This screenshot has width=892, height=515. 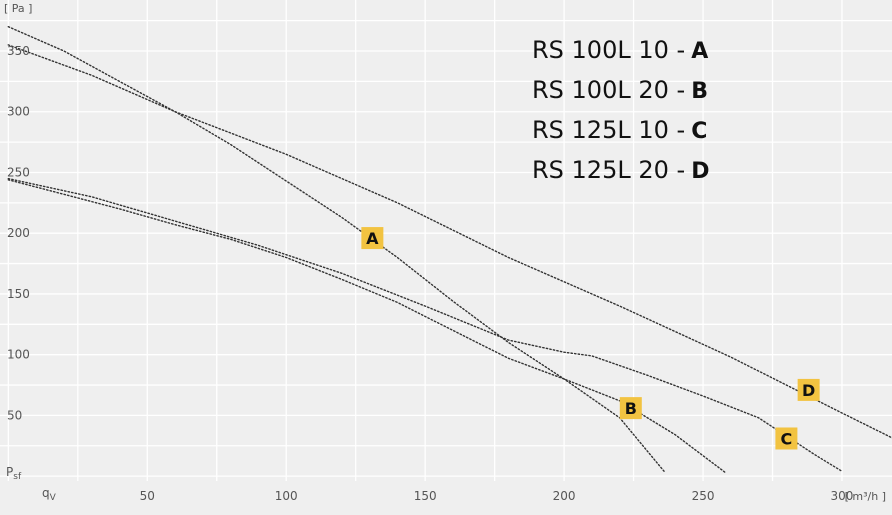 I want to click on y-tick-label: 300, so click(x=18, y=112).